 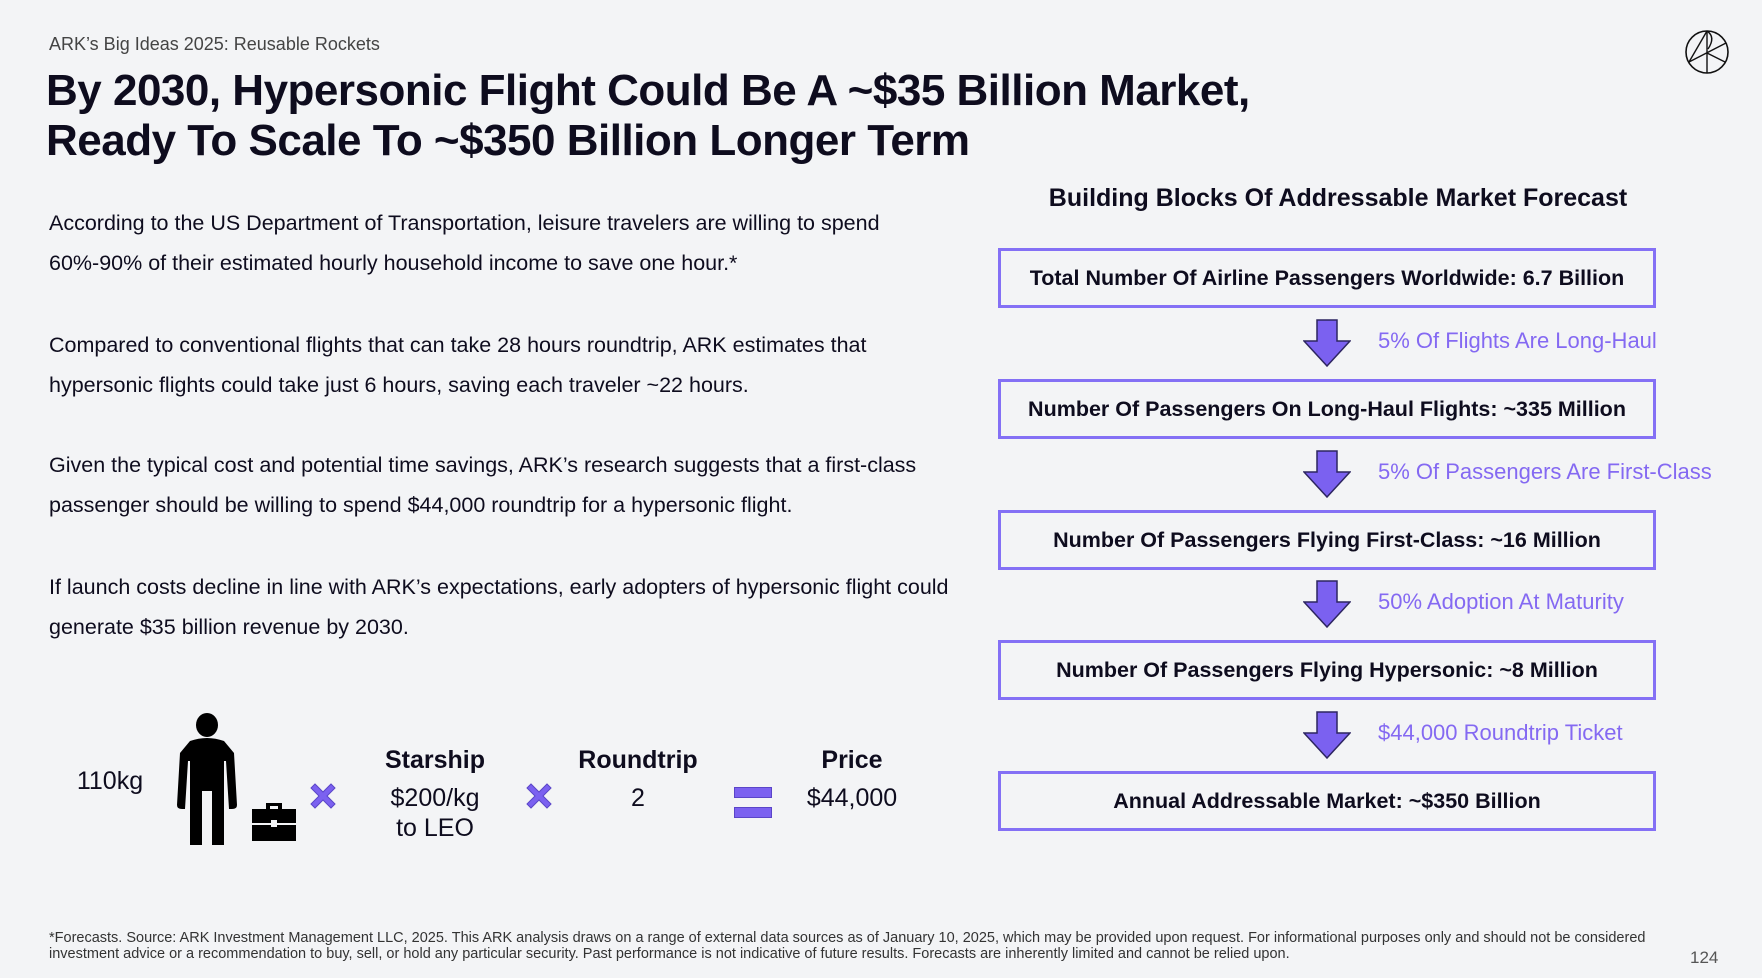 What do you see at coordinates (1545, 471) in the screenshot?
I see `step-first-class: 5% Of Passengers Are First-Class` at bounding box center [1545, 471].